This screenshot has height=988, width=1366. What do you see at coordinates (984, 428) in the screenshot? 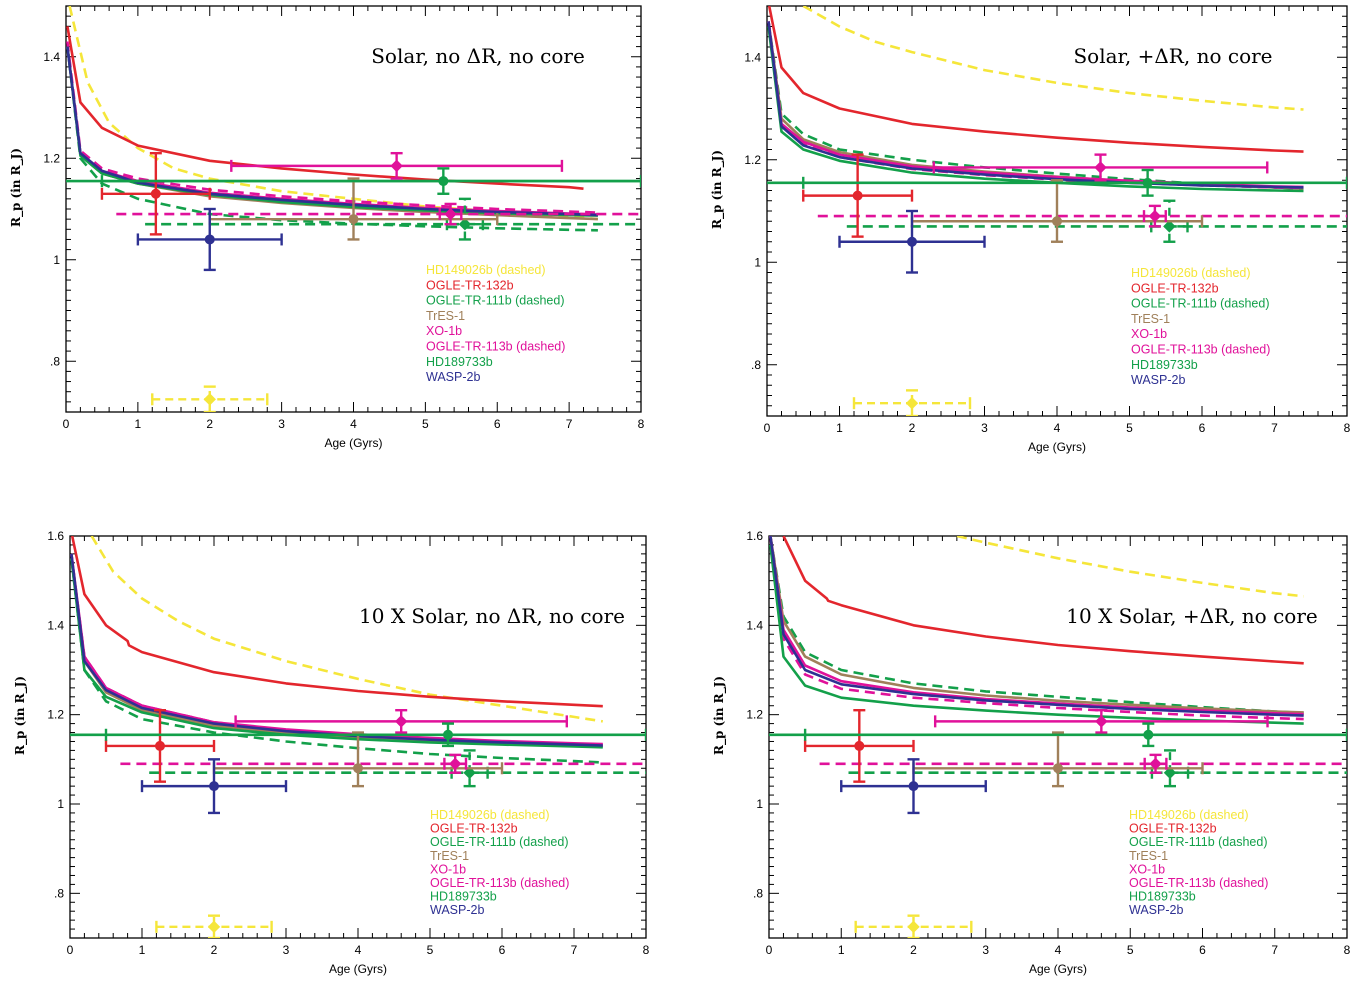
I see `x-tick-label: 3` at bounding box center [984, 428].